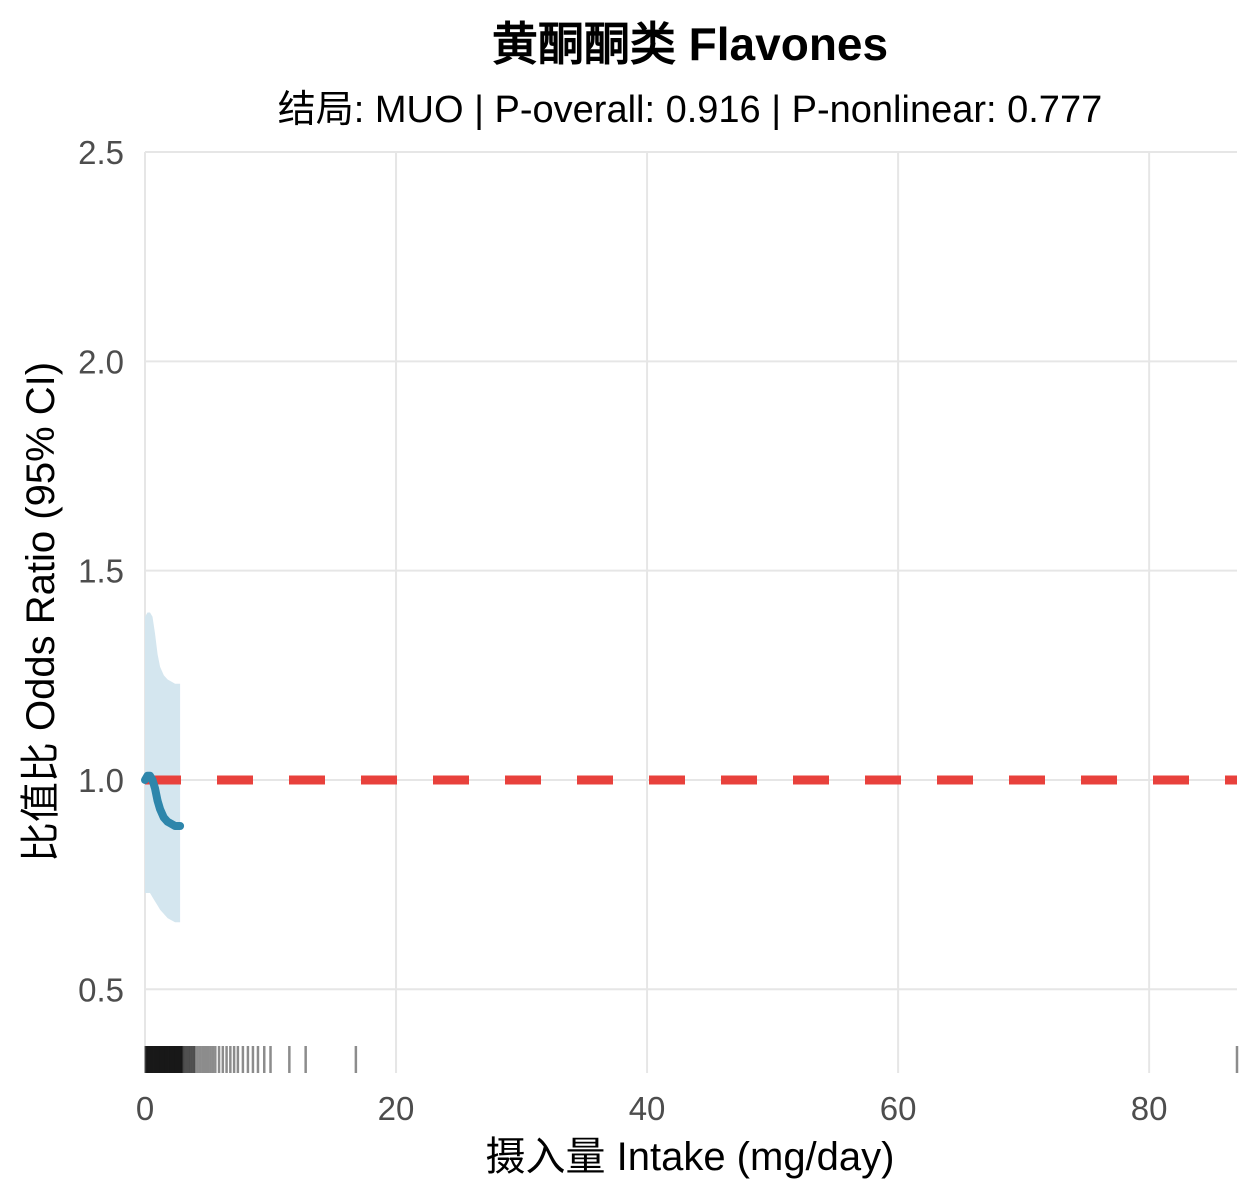 The height and width of the screenshot is (1200, 1260). What do you see at coordinates (396, 1108) in the screenshot?
I see `x-tick-label: 20` at bounding box center [396, 1108].